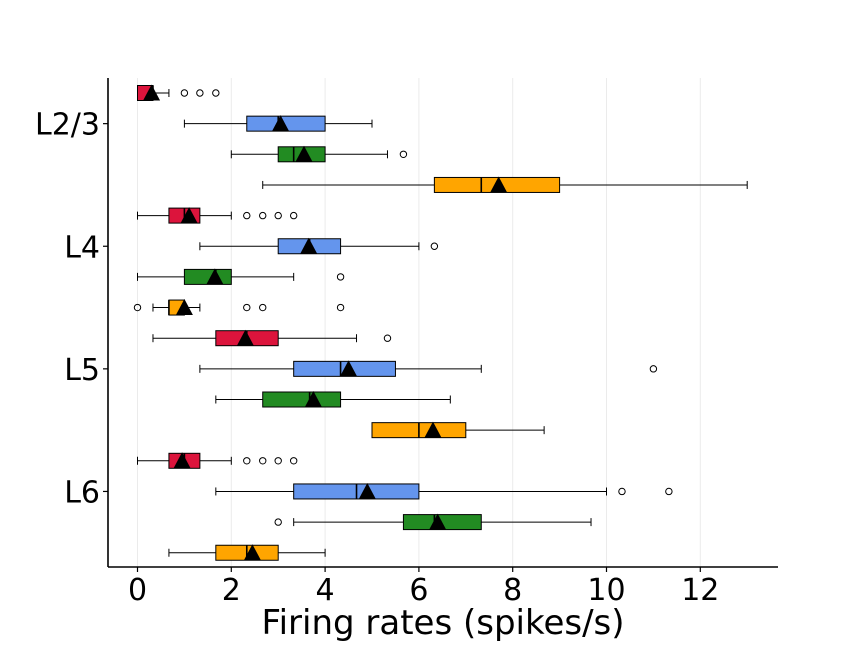 The width and height of the screenshot is (864, 648). Describe the element at coordinates (418, 590) in the screenshot. I see `x-tick-label: 6` at that location.